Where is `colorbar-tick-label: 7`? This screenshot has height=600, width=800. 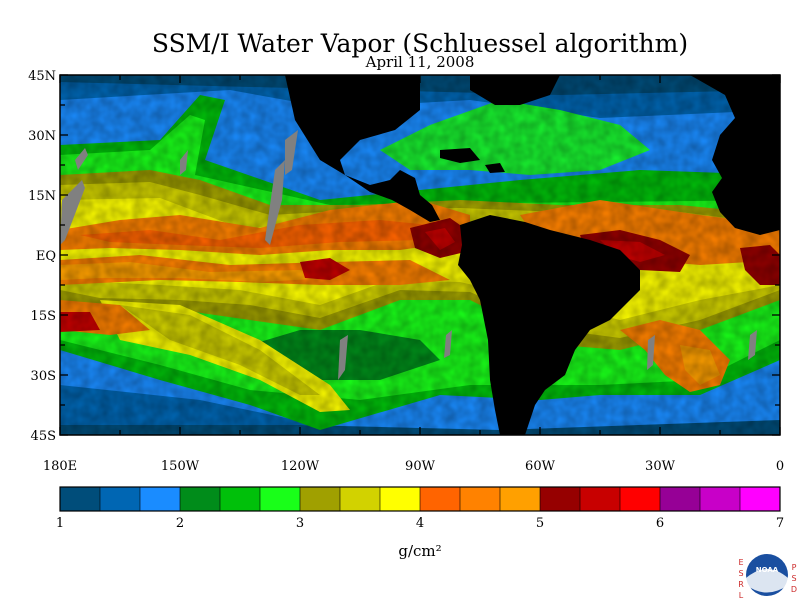
colorbar-tick-label: 7 is located at coordinates (780, 523).